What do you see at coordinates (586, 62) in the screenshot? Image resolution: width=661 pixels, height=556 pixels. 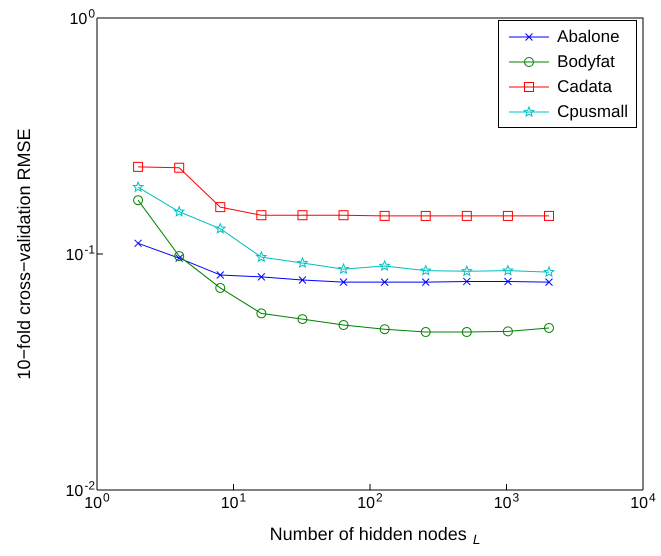 I see `legend-label: Bodyfat` at bounding box center [586, 62].